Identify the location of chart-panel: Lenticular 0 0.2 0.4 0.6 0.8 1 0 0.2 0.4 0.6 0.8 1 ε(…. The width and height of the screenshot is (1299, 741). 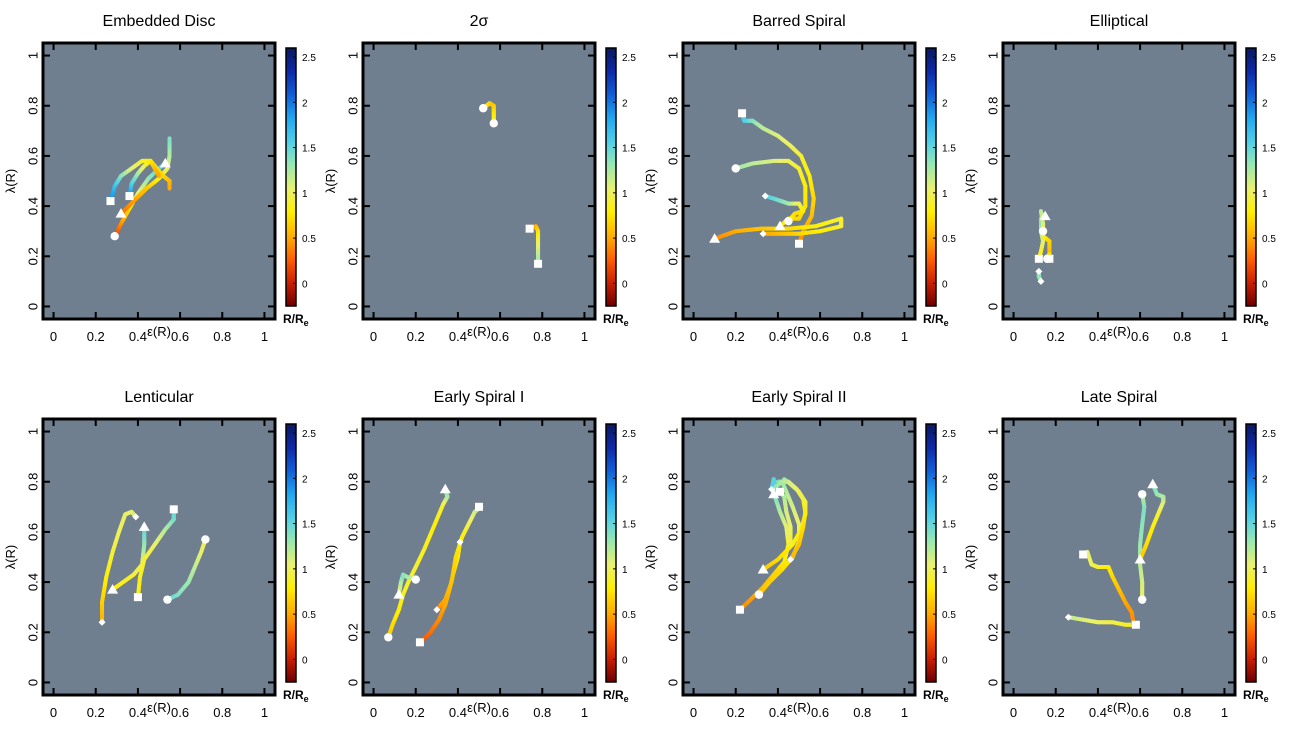
(159, 554).